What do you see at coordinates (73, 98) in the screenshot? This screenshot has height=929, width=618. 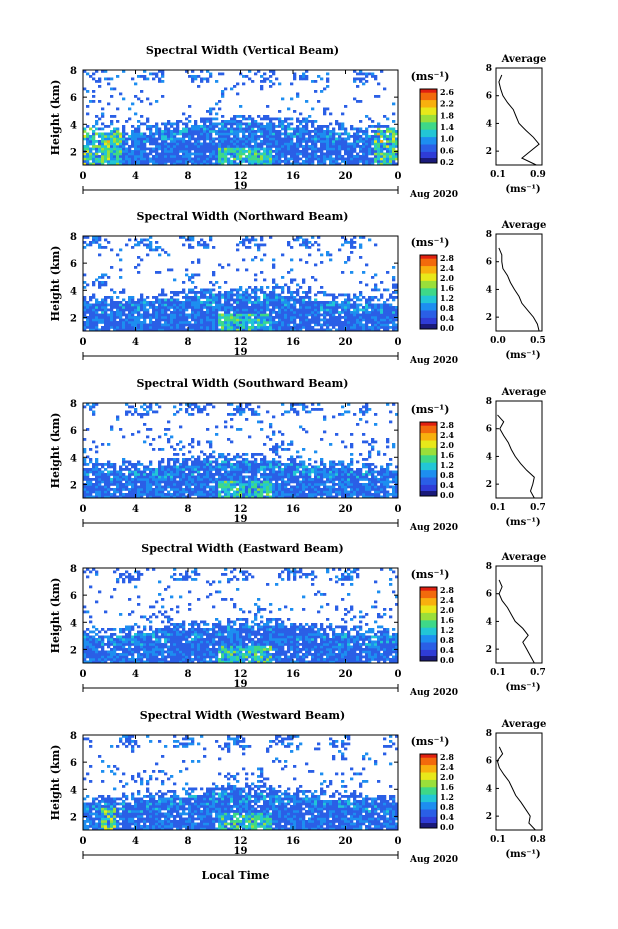 I see `y-tick-label: 6` at bounding box center [73, 98].